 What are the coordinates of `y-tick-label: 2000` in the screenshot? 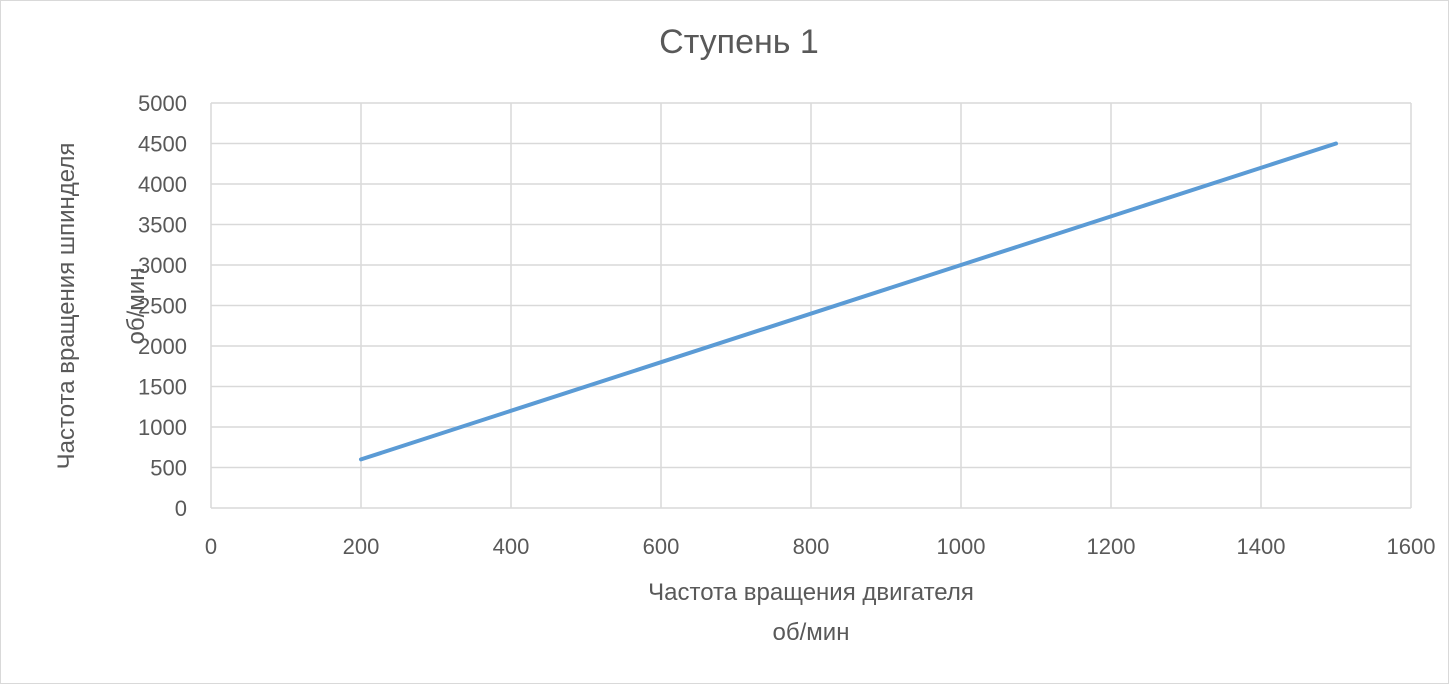 It's located at (162, 346).